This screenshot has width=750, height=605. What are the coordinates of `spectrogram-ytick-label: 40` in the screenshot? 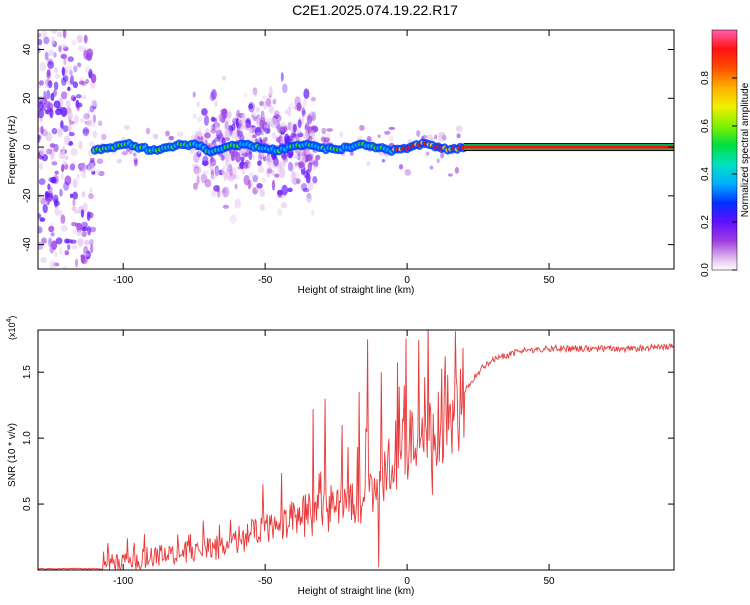 It's located at (27, 50).